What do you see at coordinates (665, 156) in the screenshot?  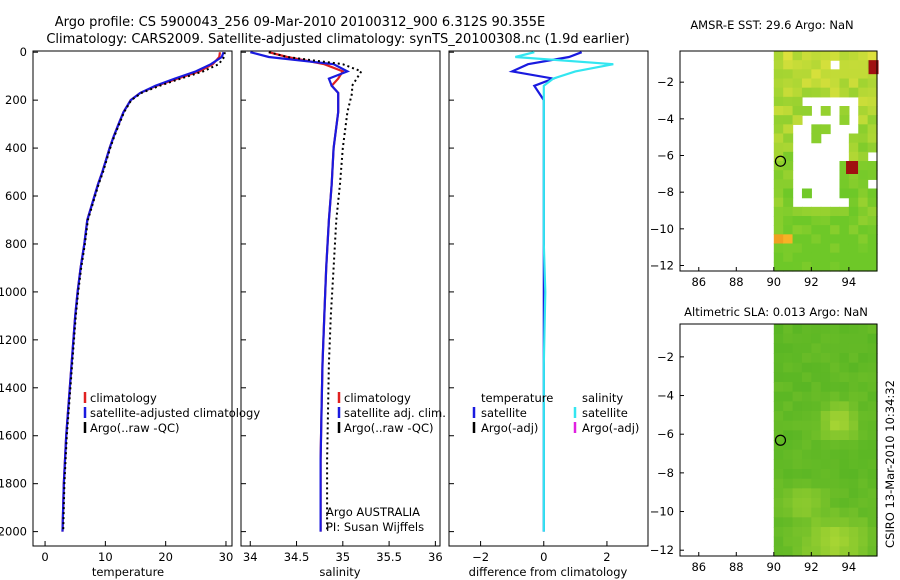 I see `sst_map-ytick-label: −6` at bounding box center [665, 156].